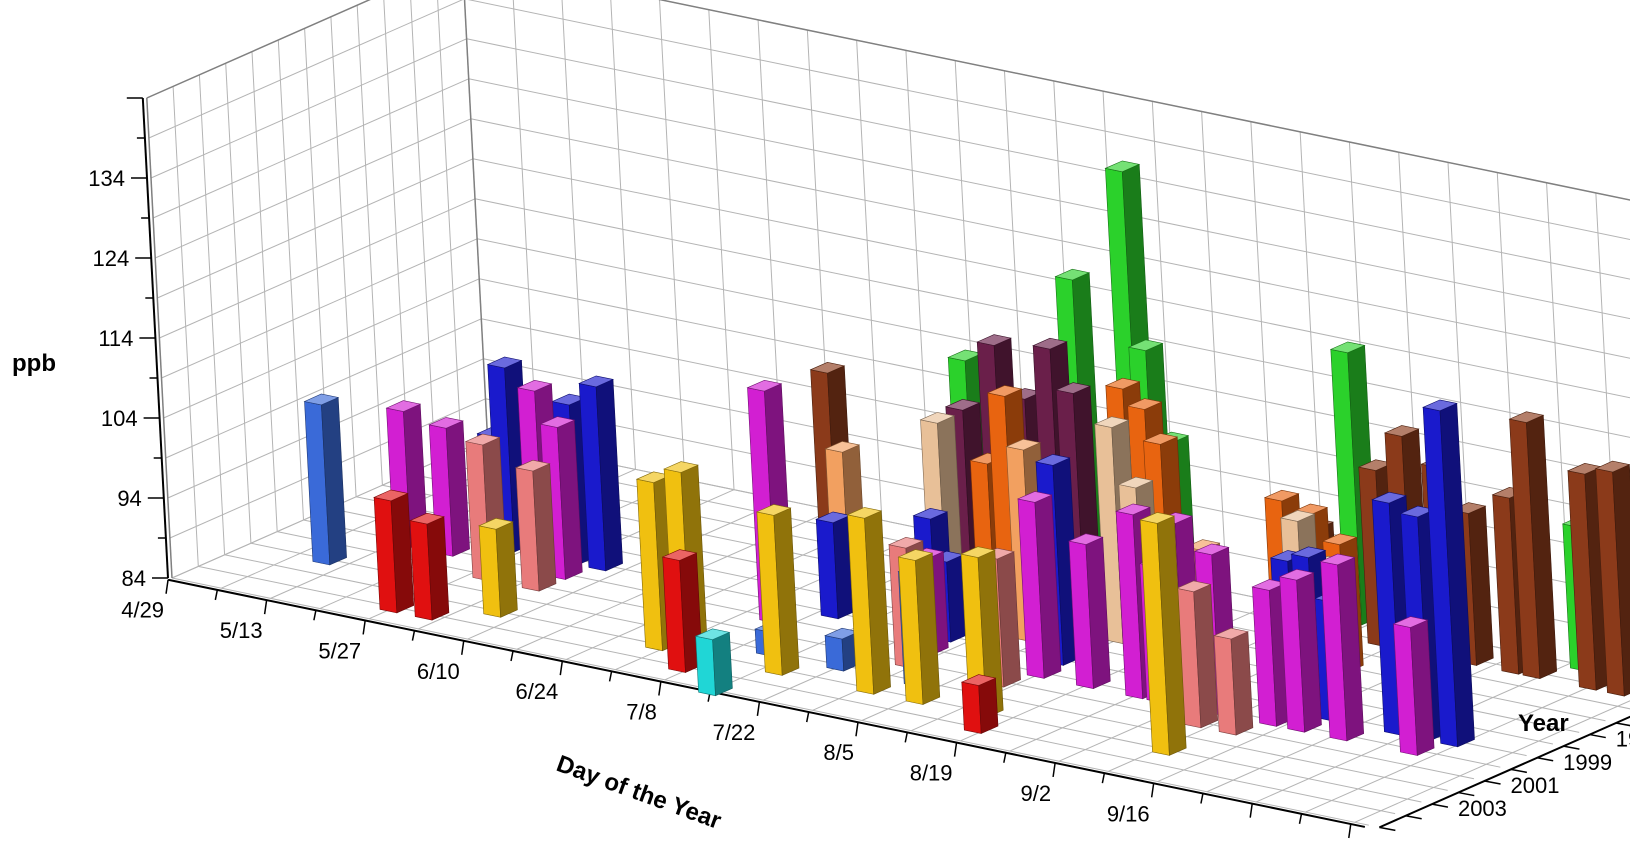  I want to click on z-tick-label: 94, so click(129, 498).